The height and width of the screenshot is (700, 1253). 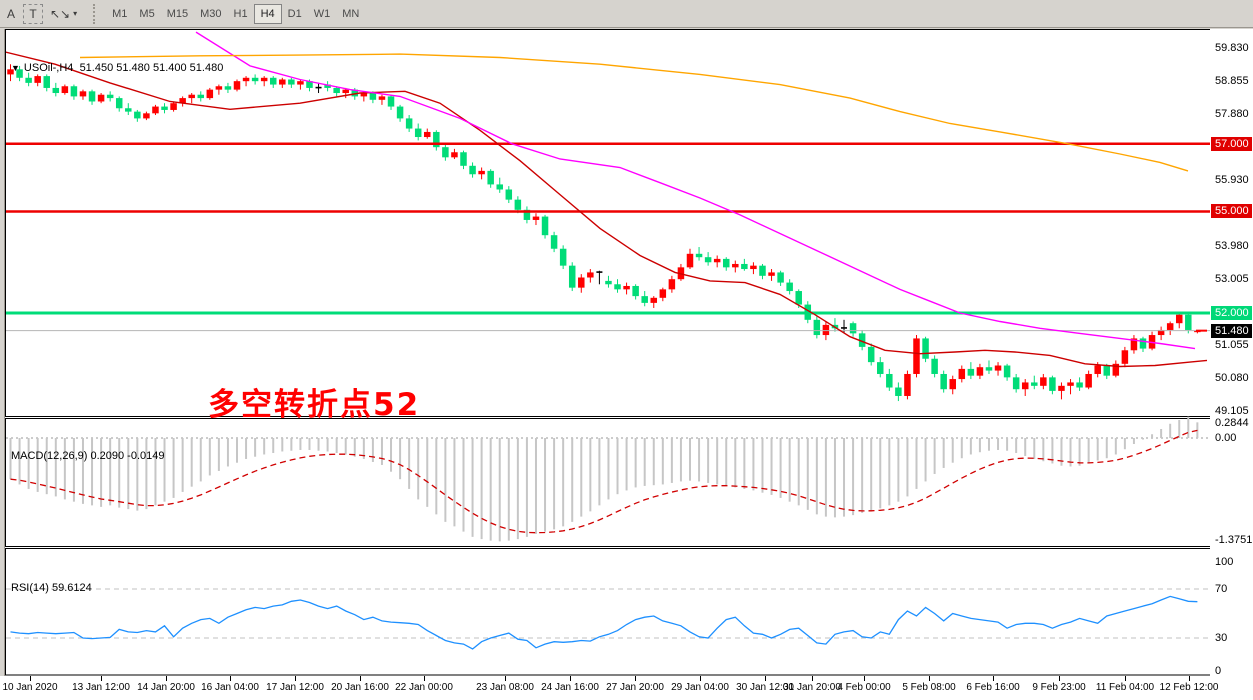 What do you see at coordinates (635, 687) in the screenshot?
I see `date-tick-label: 27 Jan 20:00` at bounding box center [635, 687].